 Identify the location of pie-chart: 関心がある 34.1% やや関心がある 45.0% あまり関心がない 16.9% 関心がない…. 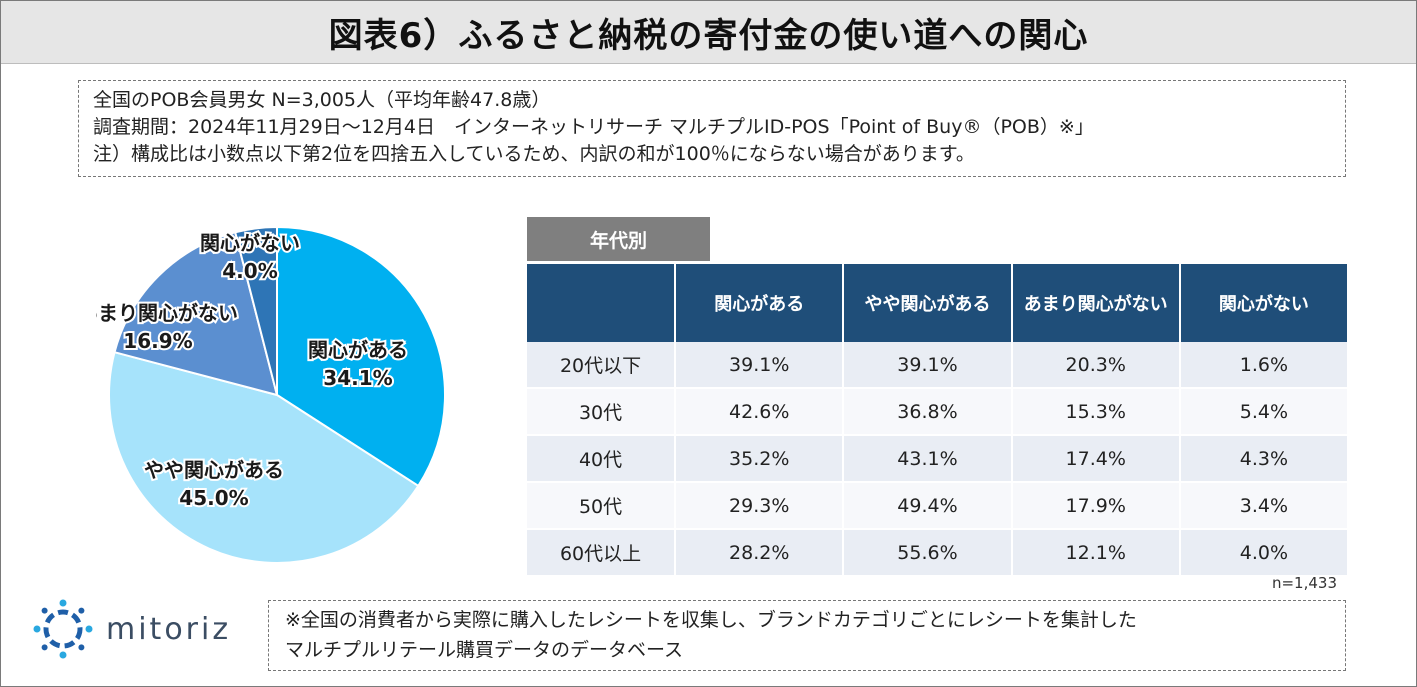
(261, 394).